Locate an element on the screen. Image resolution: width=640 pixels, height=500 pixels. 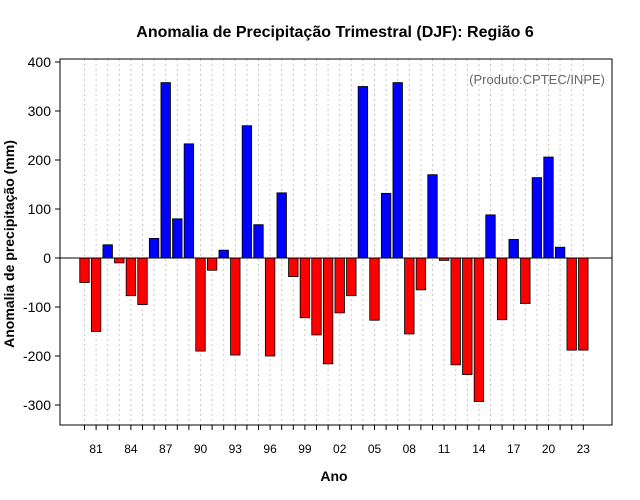
bar: 2017: 38 is located at coordinates (513, 248).